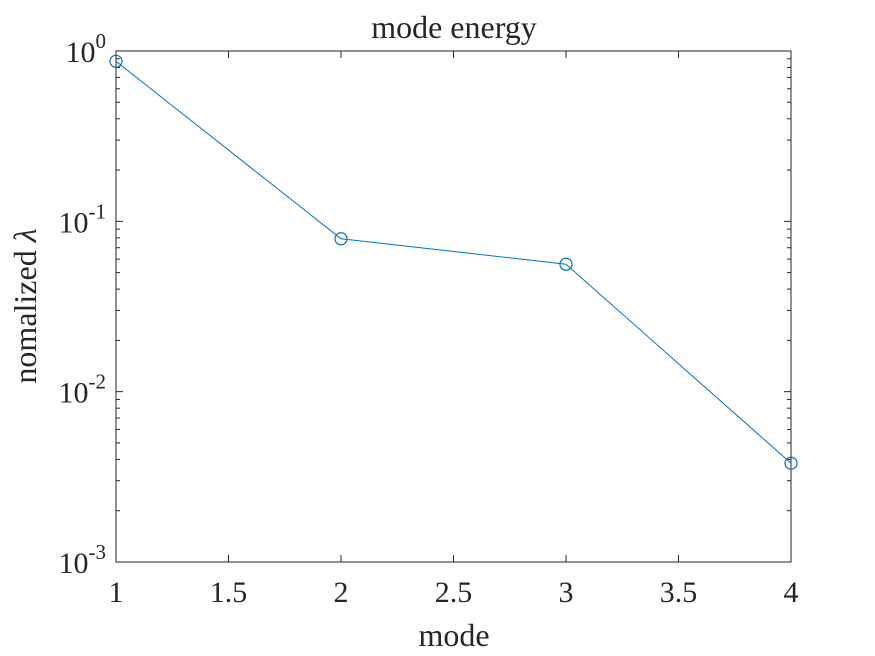 The height and width of the screenshot is (656, 875). I want to click on y-tick-label: 10⁻¹, so click(83, 219).